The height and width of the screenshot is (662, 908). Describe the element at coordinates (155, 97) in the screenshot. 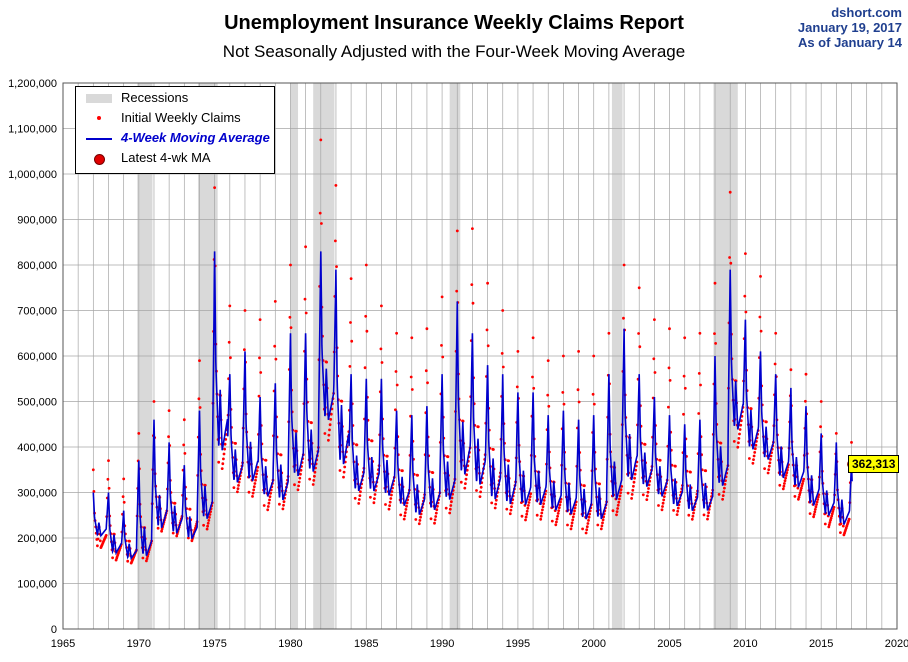

I see `legend-label-recessions: Recessions` at that location.